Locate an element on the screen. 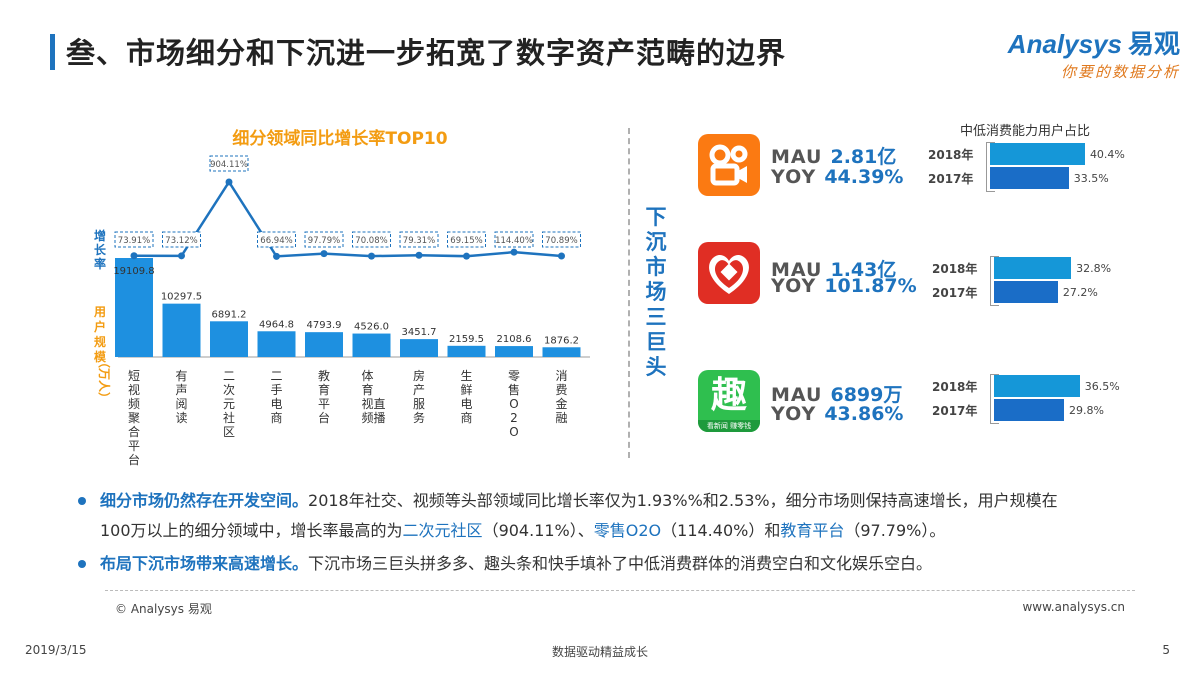  rate-label: 114.40% is located at coordinates (514, 241).